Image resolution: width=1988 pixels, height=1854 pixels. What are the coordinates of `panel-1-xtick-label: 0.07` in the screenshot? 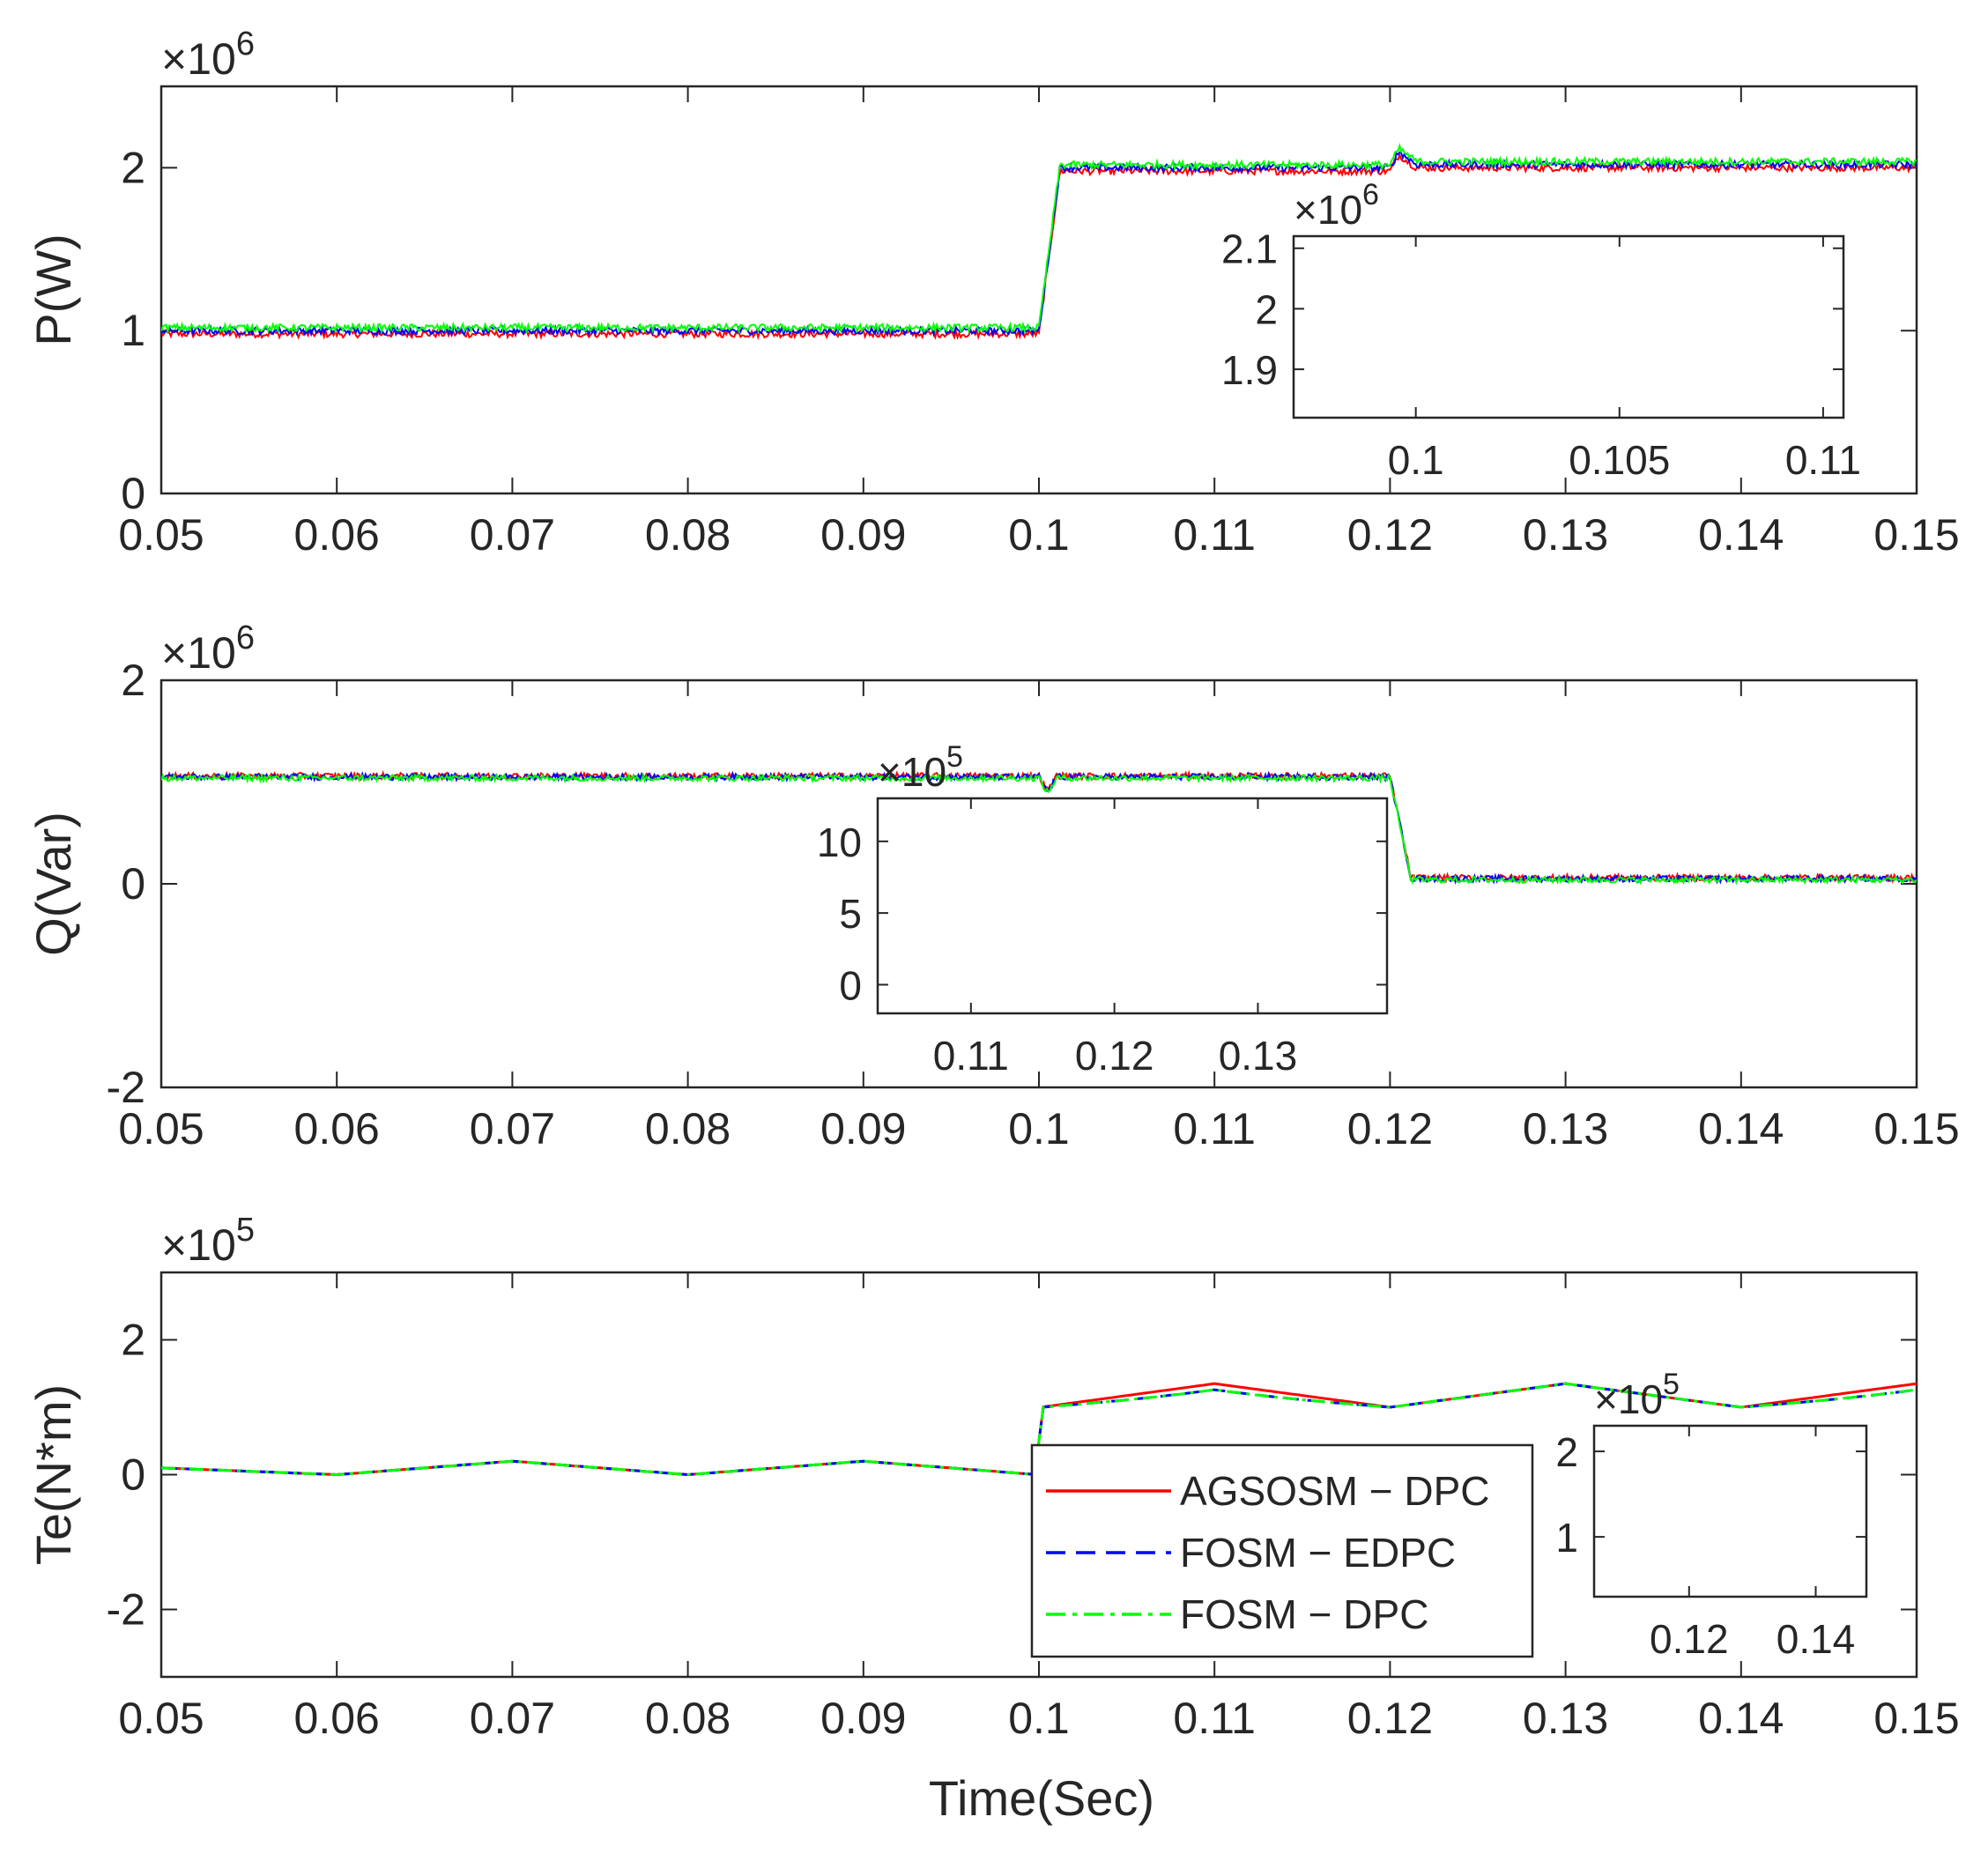 It's located at (513, 535).